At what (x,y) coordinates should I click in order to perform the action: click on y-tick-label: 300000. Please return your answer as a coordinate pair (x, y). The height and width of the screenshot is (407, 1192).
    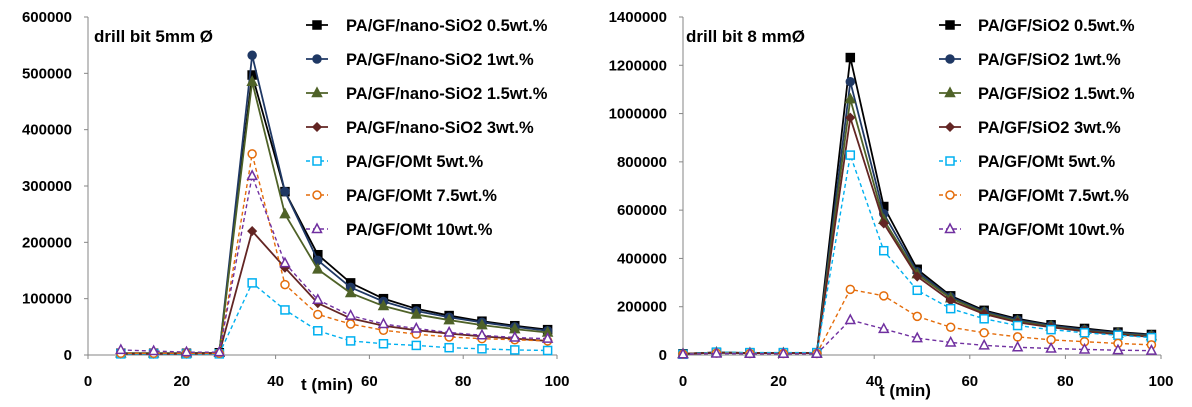
    Looking at the image, I should click on (47, 186).